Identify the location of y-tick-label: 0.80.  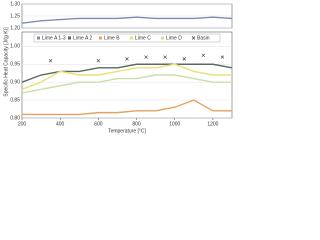
(15, 118).